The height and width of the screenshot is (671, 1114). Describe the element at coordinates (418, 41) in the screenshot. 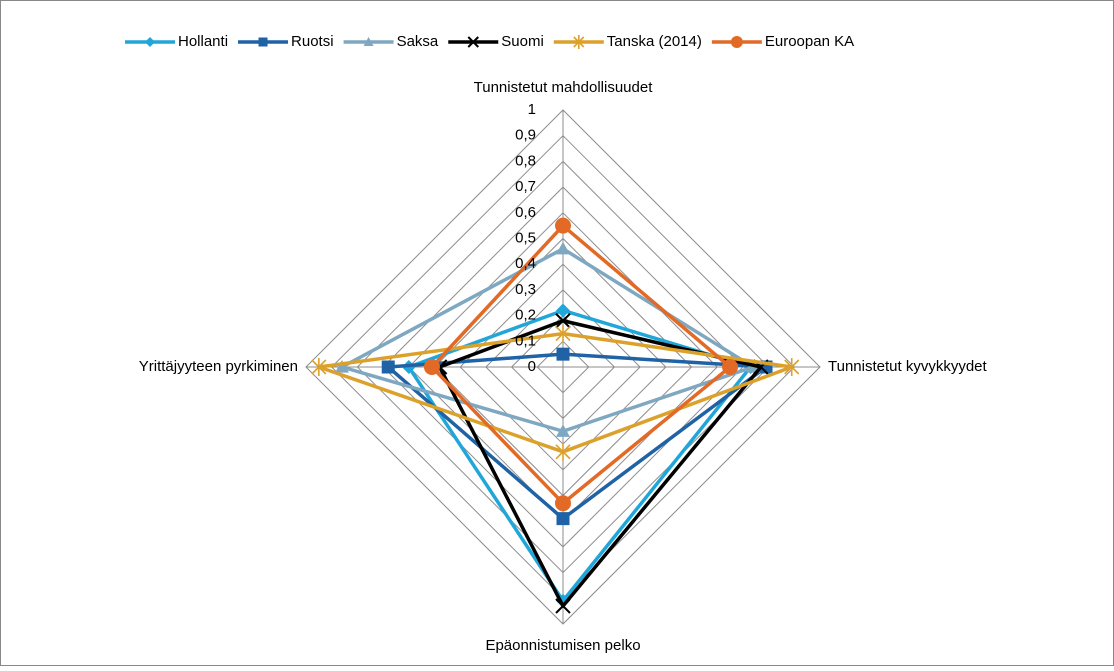

I see `legend-label: Saksa` at that location.